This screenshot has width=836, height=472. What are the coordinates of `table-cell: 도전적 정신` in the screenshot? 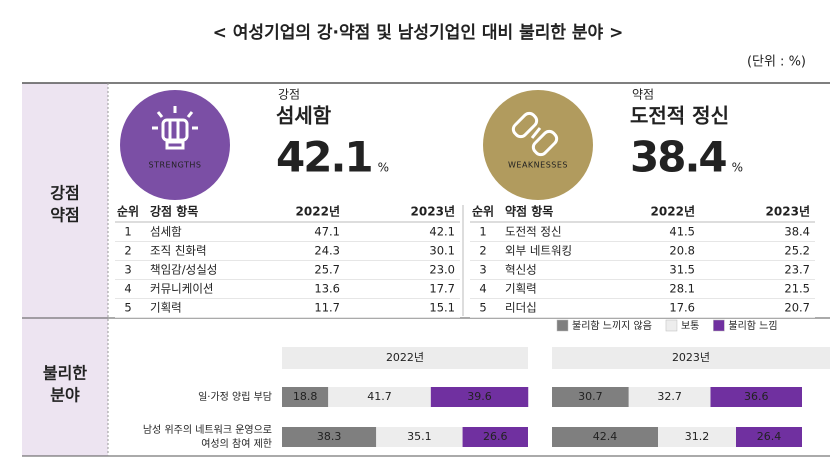 It's located at (533, 232).